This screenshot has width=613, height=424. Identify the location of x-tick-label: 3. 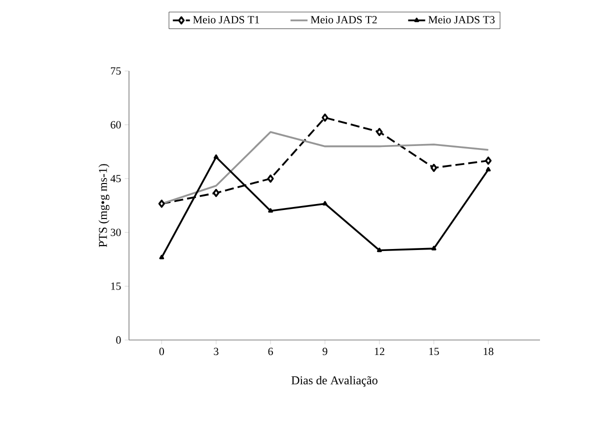
(216, 352).